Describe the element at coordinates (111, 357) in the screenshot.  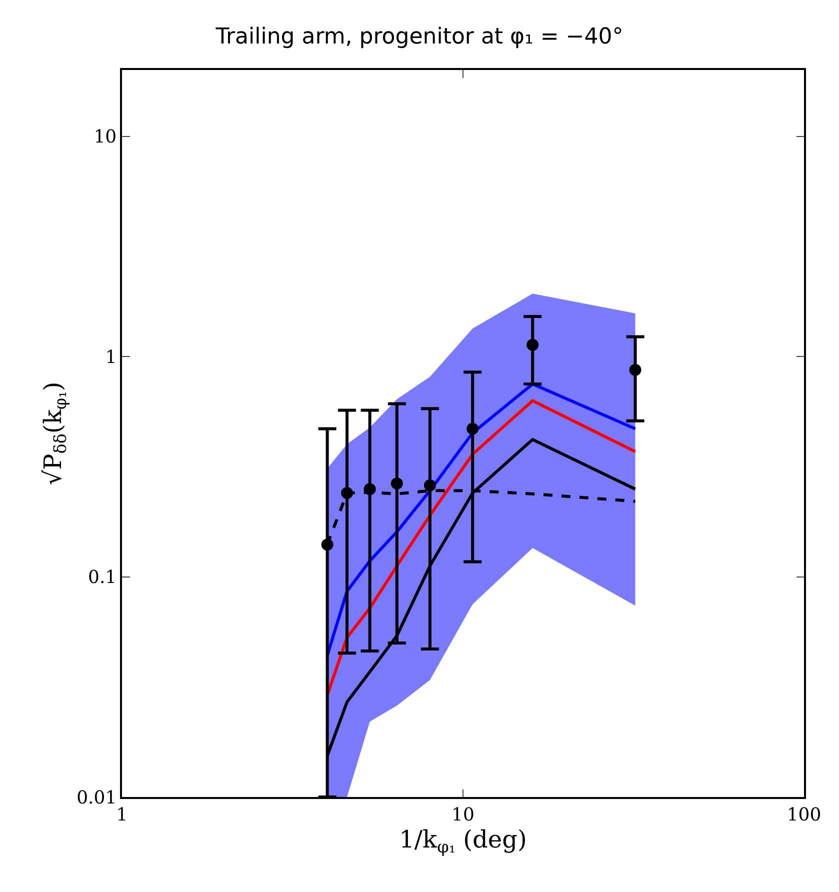
I see `y-tick-label: 1` at that location.